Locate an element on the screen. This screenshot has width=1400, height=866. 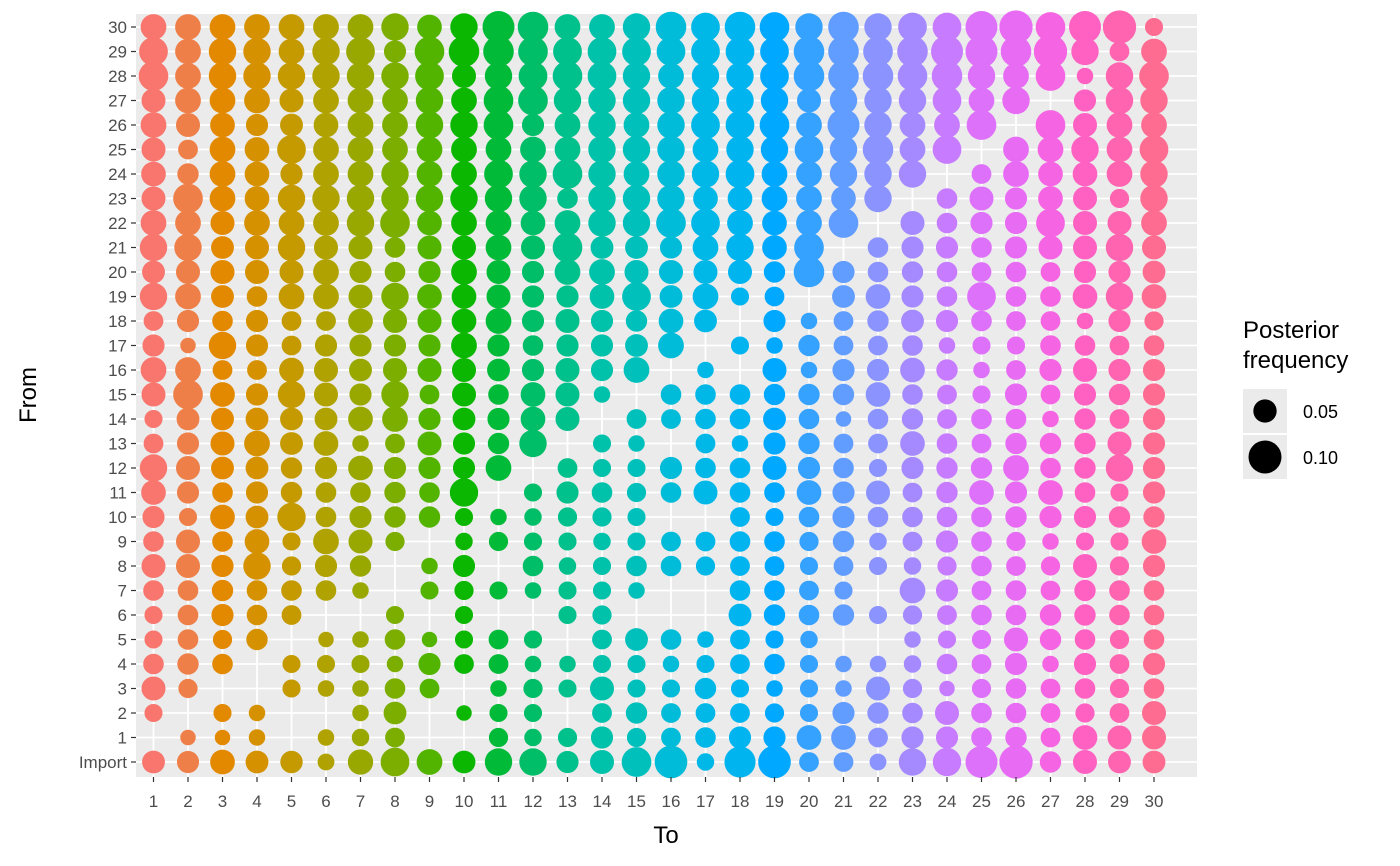
x-tick-label: 12 is located at coordinates (533, 801).